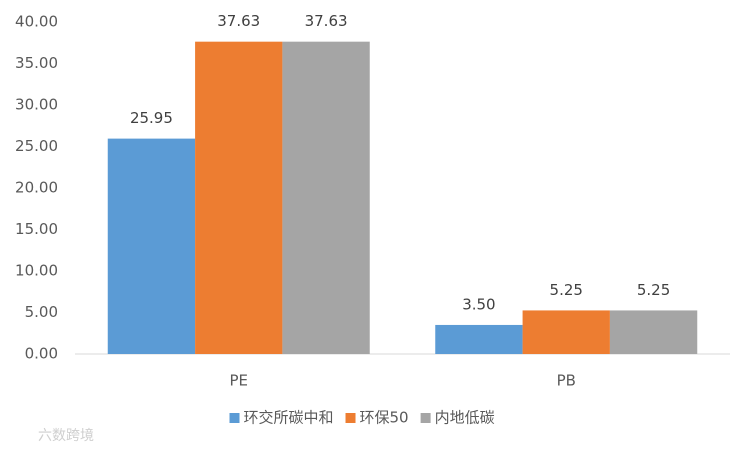 Image resolution: width=751 pixels, height=451 pixels. What do you see at coordinates (36, 271) in the screenshot?
I see `y-tick-label: 10.00` at bounding box center [36, 271].